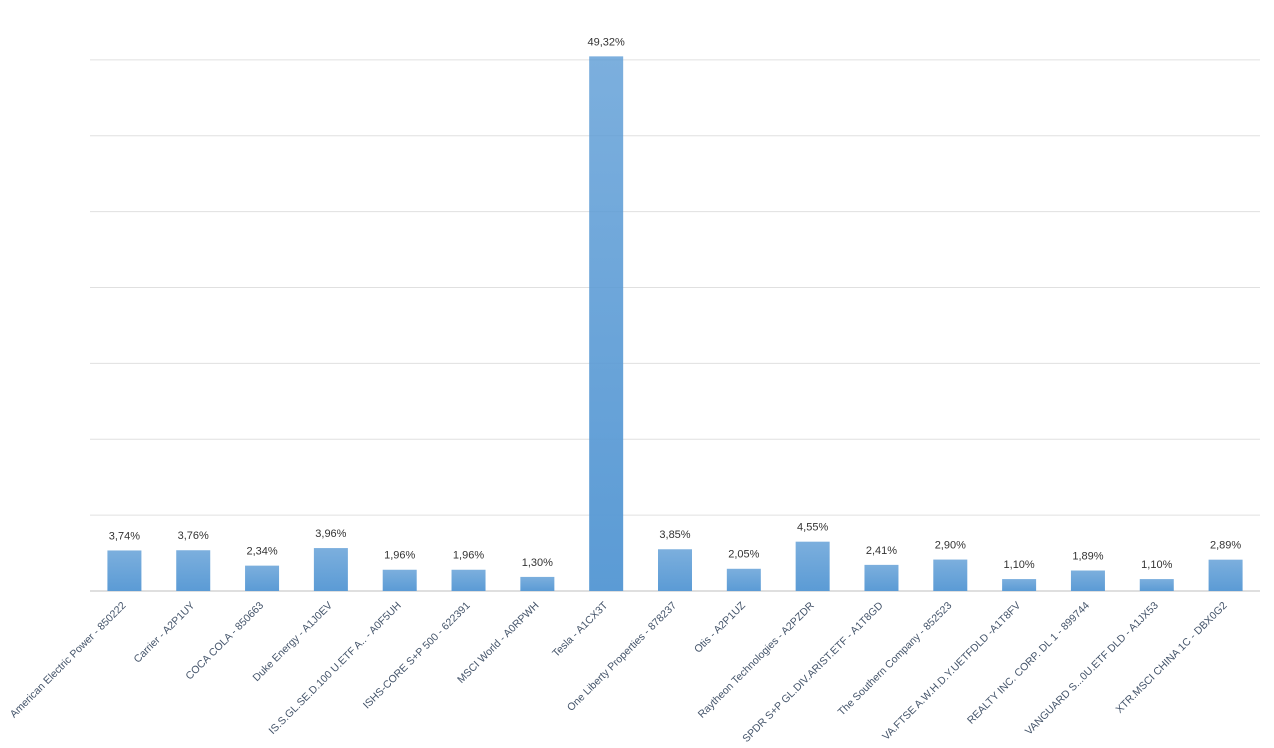 The width and height of the screenshot is (1274, 748). I want to click on data-label: 2,05%, so click(743, 555).